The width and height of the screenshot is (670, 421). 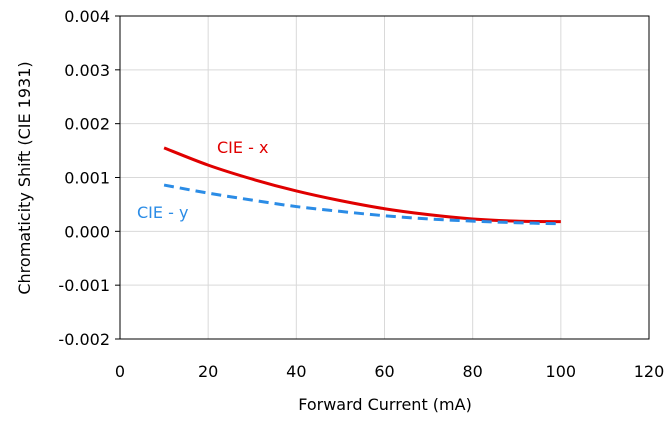 What do you see at coordinates (87, 16) in the screenshot?
I see `y-tick-label: 0.004` at bounding box center [87, 16].